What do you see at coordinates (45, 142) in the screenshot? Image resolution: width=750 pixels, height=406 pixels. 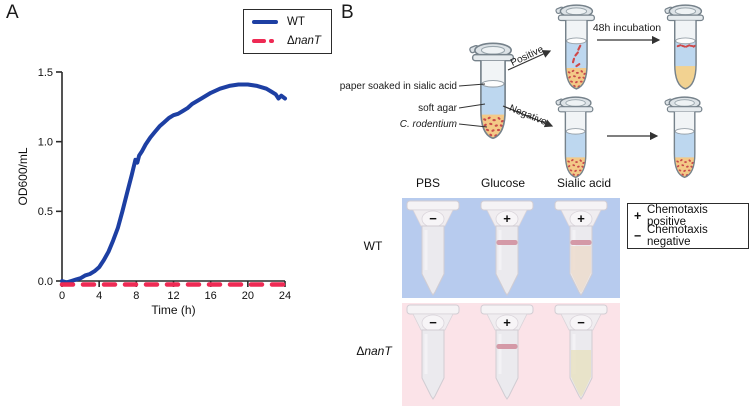 I see `y-tick-label: 1.0` at bounding box center [45, 142].